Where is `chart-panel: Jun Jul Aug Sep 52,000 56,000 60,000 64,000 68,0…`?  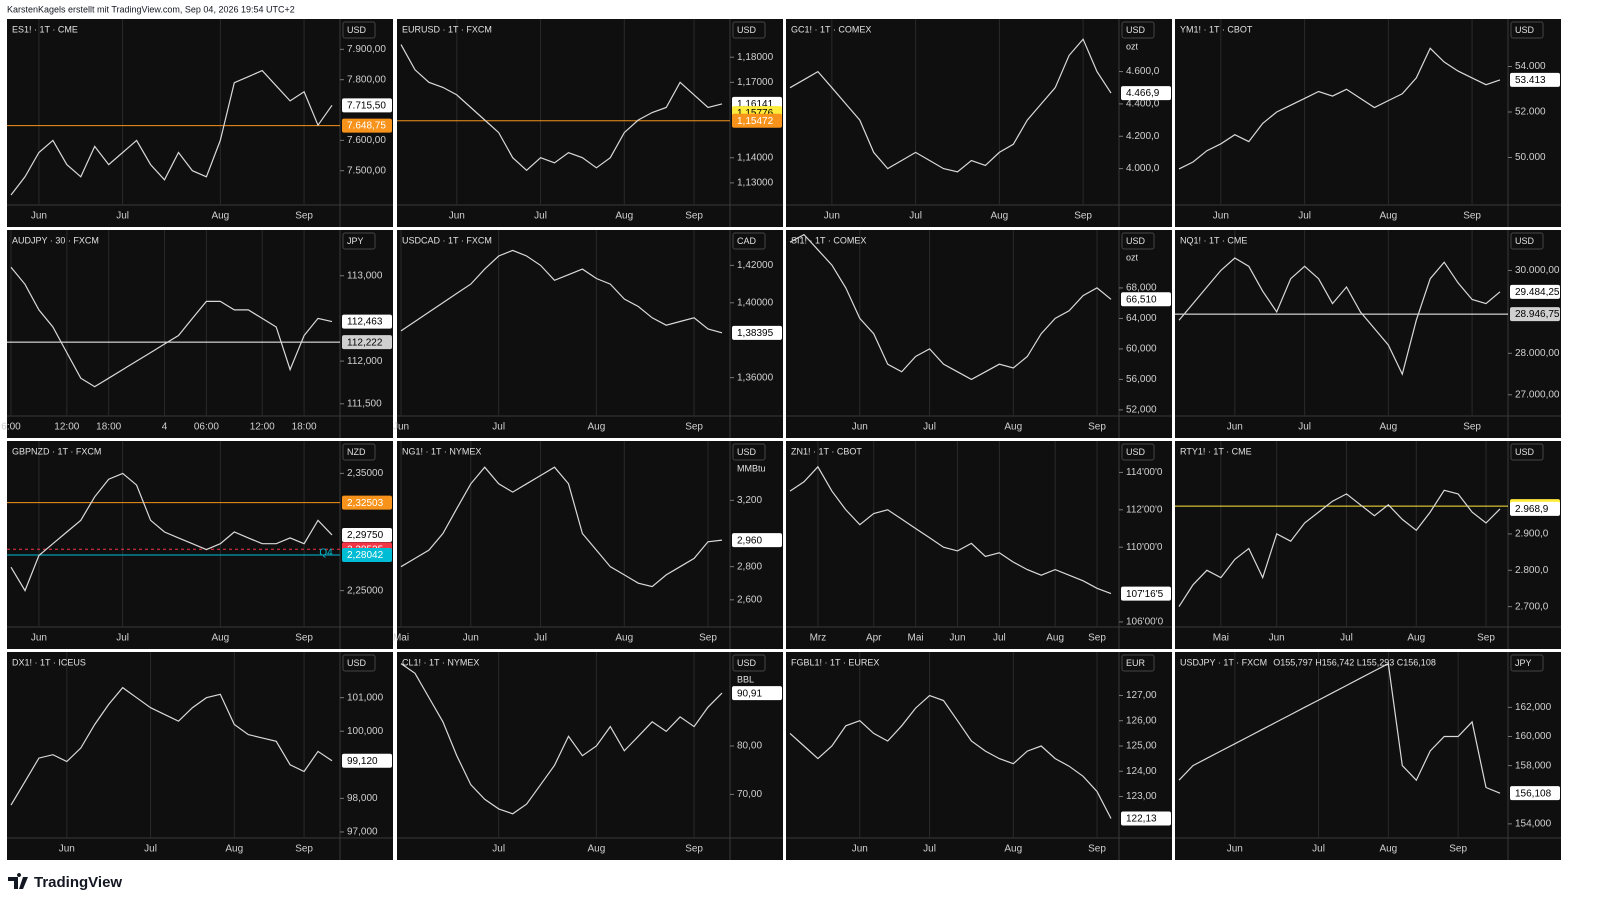 chart-panel: Jun Jul Aug Sep 52,000 56,000 60,000 64,000 68,0… is located at coordinates (979, 334).